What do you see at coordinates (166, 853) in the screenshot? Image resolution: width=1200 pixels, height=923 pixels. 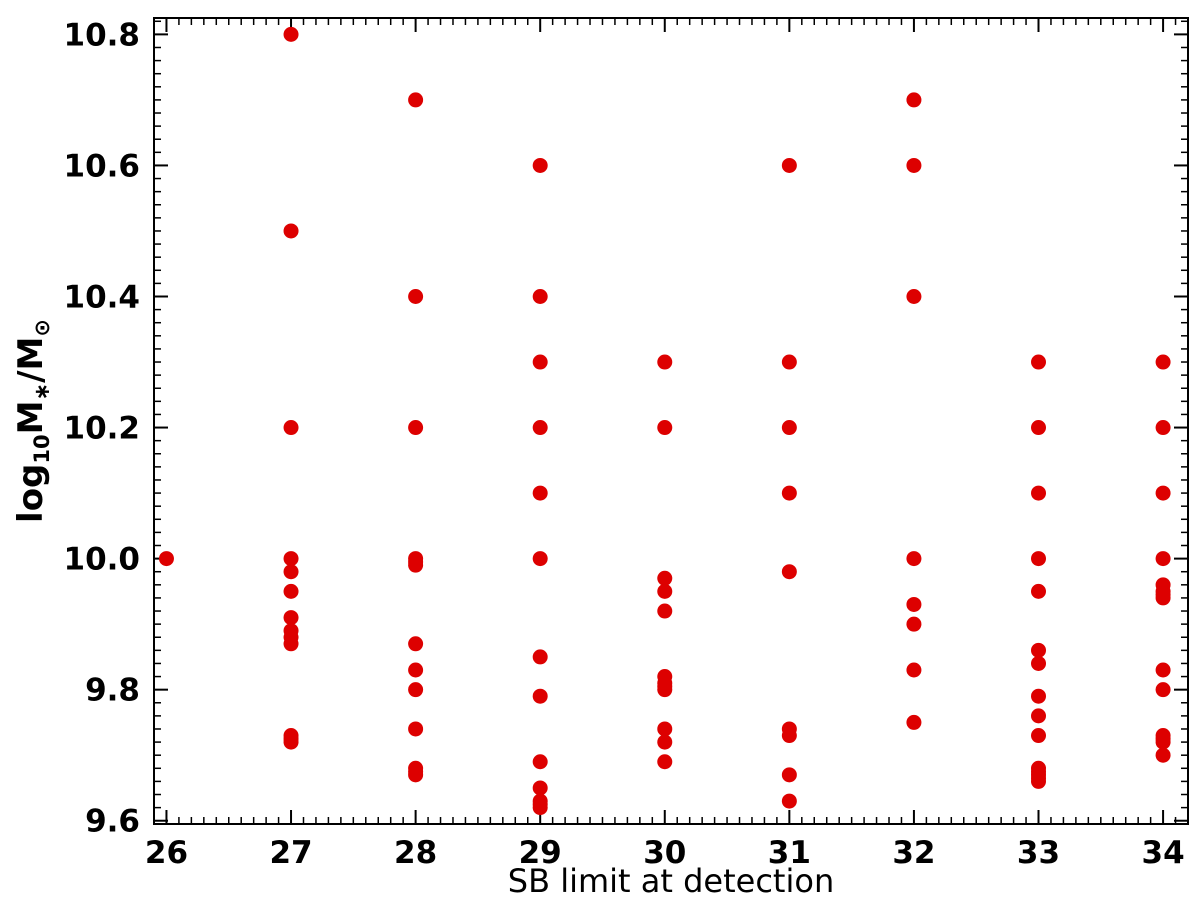 I see `x-tick-label: 26` at bounding box center [166, 853].